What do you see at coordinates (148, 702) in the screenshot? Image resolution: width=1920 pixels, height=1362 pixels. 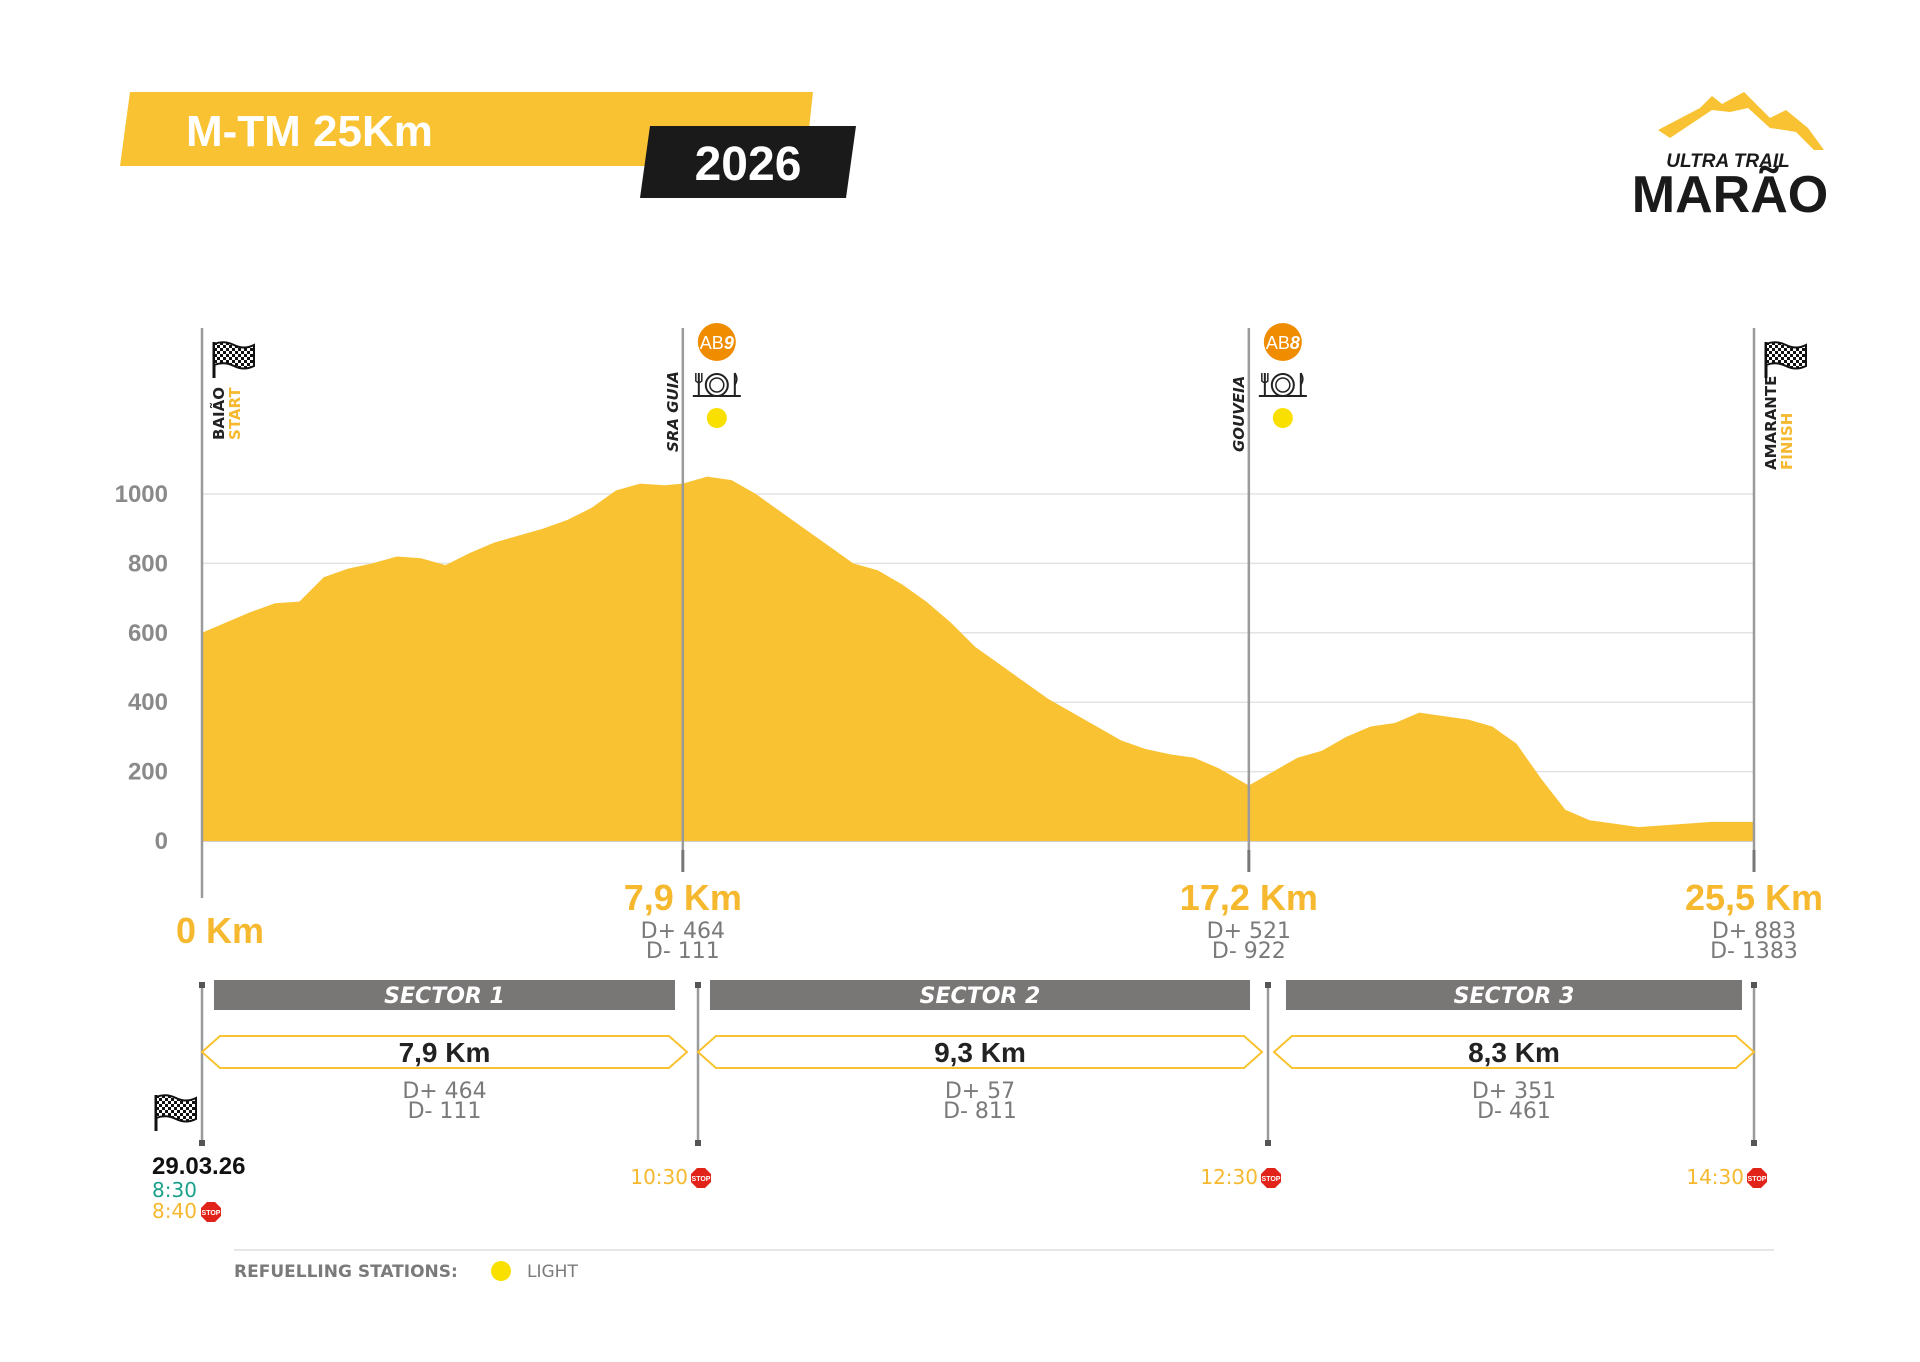 I see `y-tick-label: 400` at bounding box center [148, 702].